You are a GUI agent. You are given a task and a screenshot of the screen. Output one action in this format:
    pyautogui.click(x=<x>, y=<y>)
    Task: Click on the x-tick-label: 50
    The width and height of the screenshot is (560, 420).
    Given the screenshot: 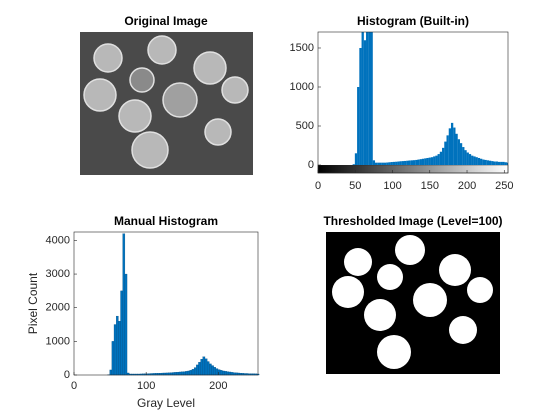 What is the action you would take?
    pyautogui.click(x=355, y=186)
    